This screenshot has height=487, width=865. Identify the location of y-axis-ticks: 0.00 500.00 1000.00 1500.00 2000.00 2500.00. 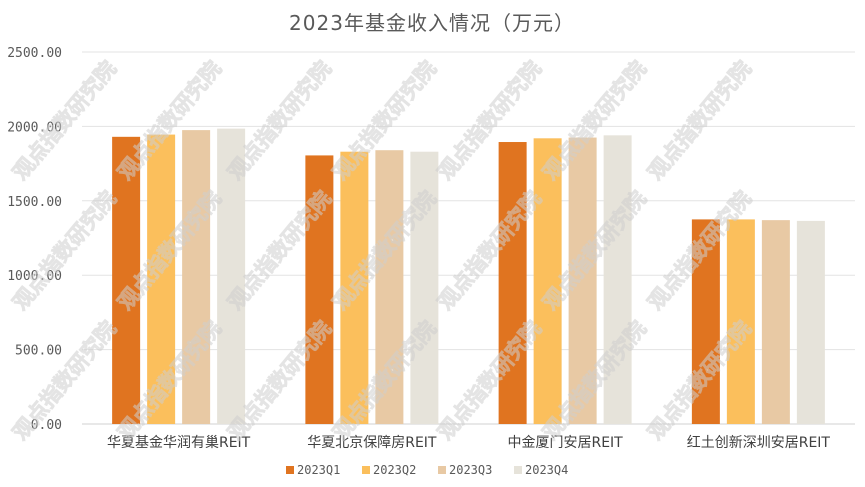
(34, 239).